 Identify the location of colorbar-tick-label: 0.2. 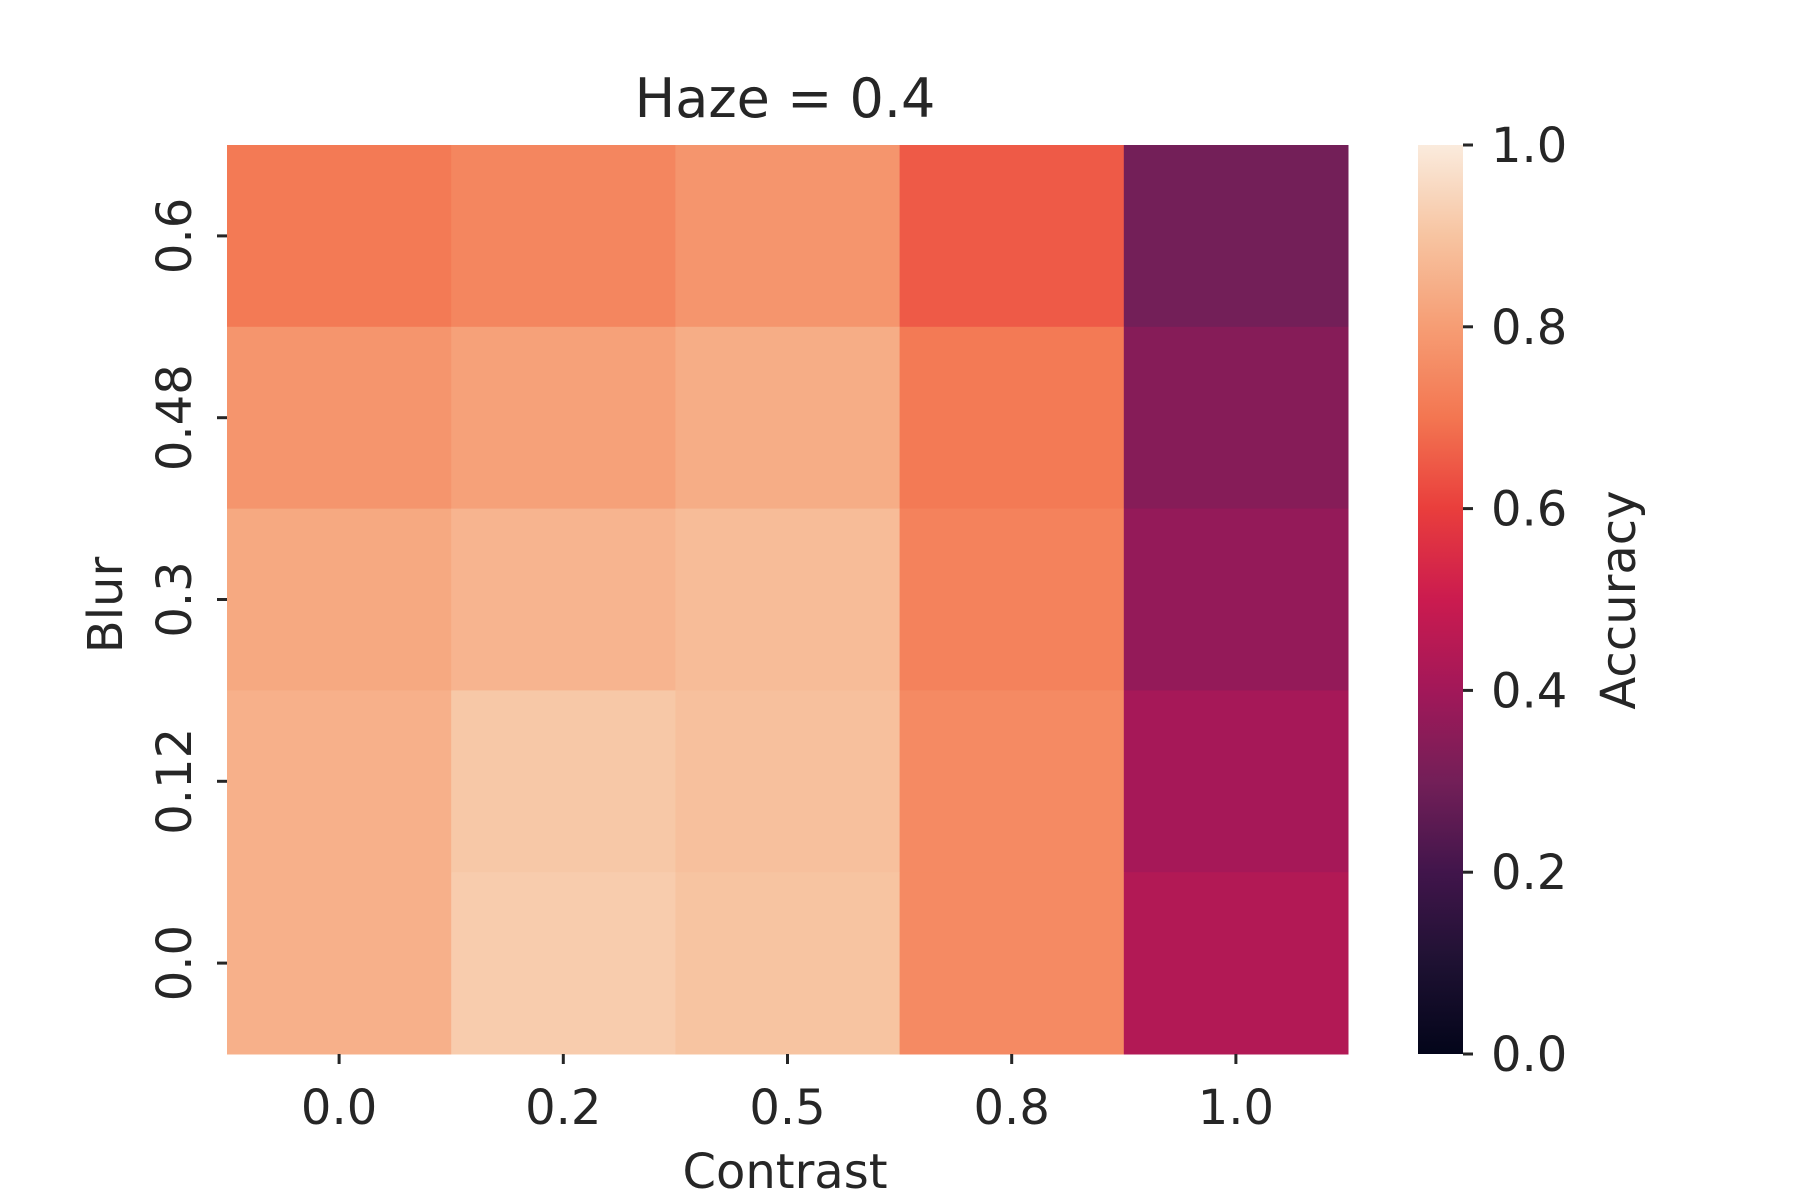
(1529, 873).